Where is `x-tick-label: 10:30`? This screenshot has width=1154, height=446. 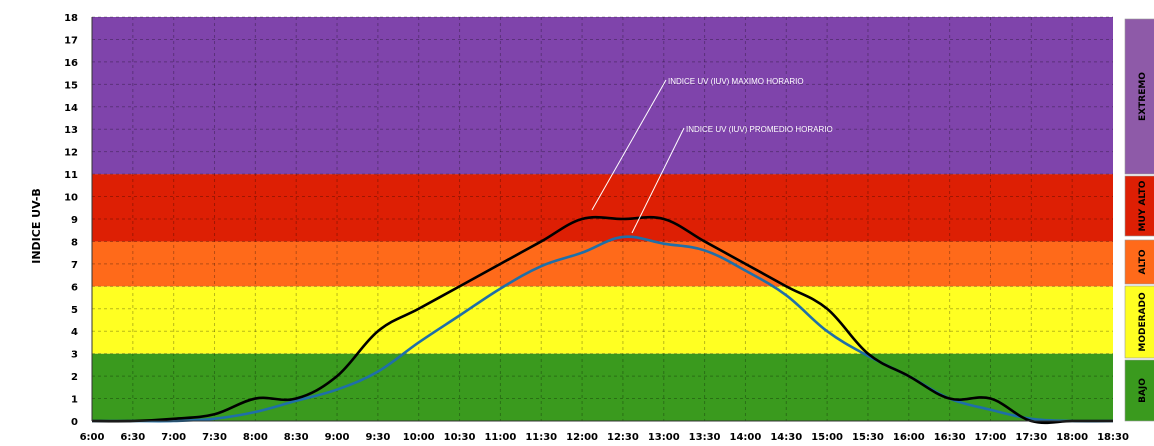 x-tick-label: 10:30 is located at coordinates (460, 437).